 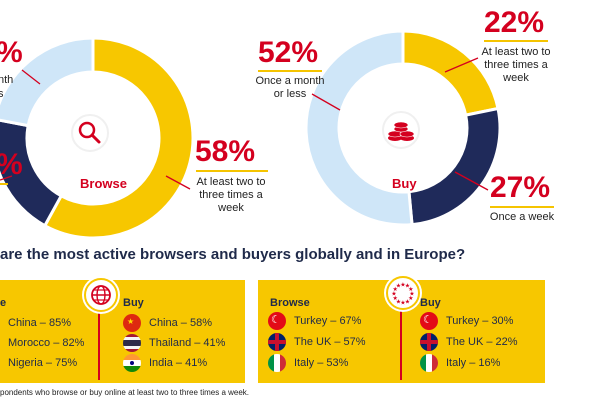 What do you see at coordinates (516, 41) in the screenshot?
I see `buy-top-underline` at bounding box center [516, 41].